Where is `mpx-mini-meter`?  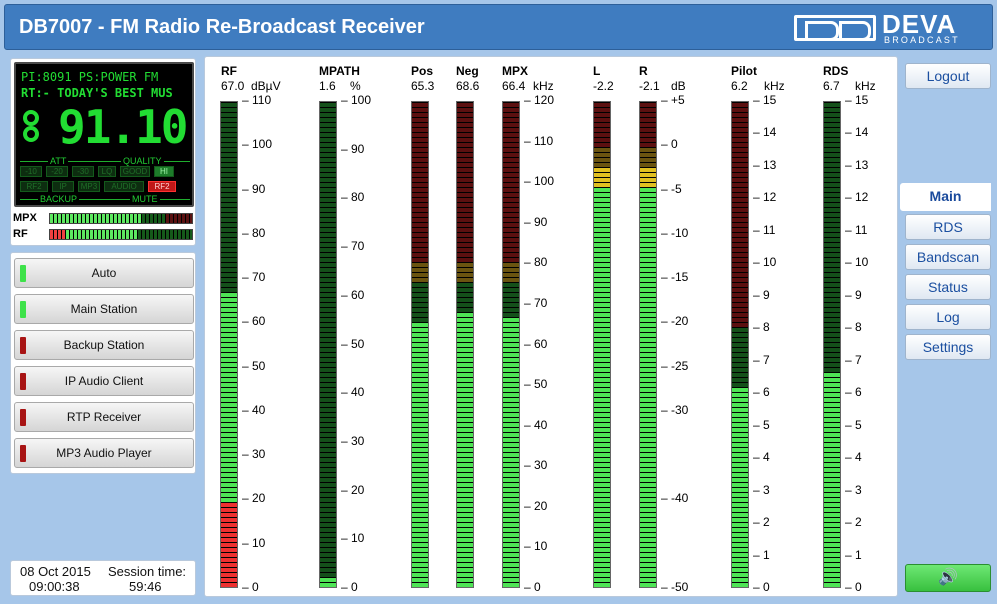
mpx-mini-meter is located at coordinates (121, 218).